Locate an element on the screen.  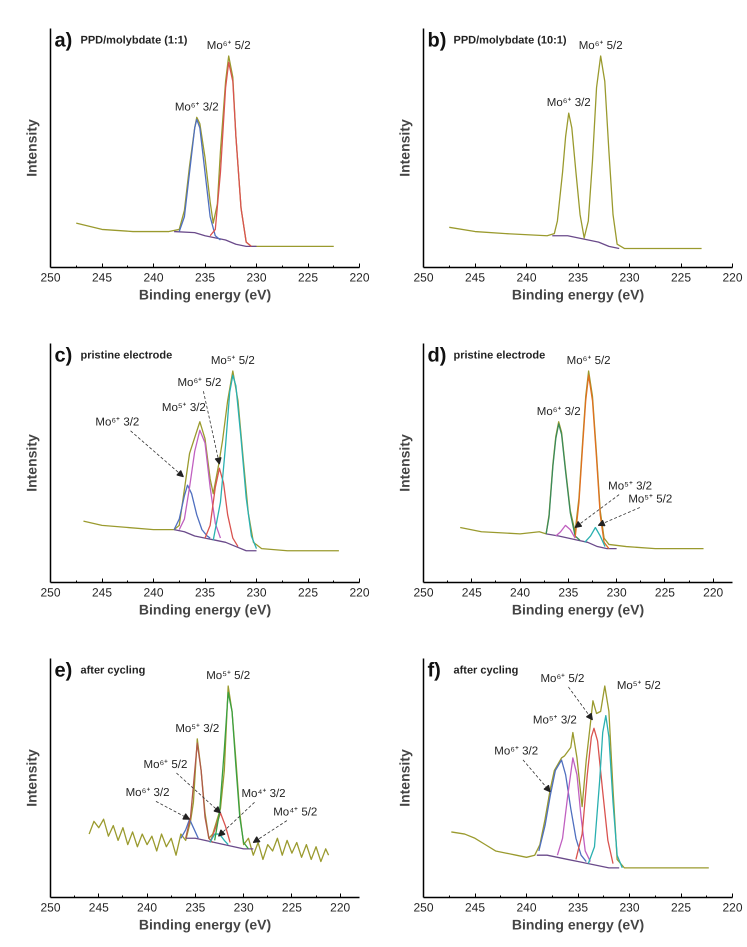
chart-title: d) is located at coordinates (437, 355).